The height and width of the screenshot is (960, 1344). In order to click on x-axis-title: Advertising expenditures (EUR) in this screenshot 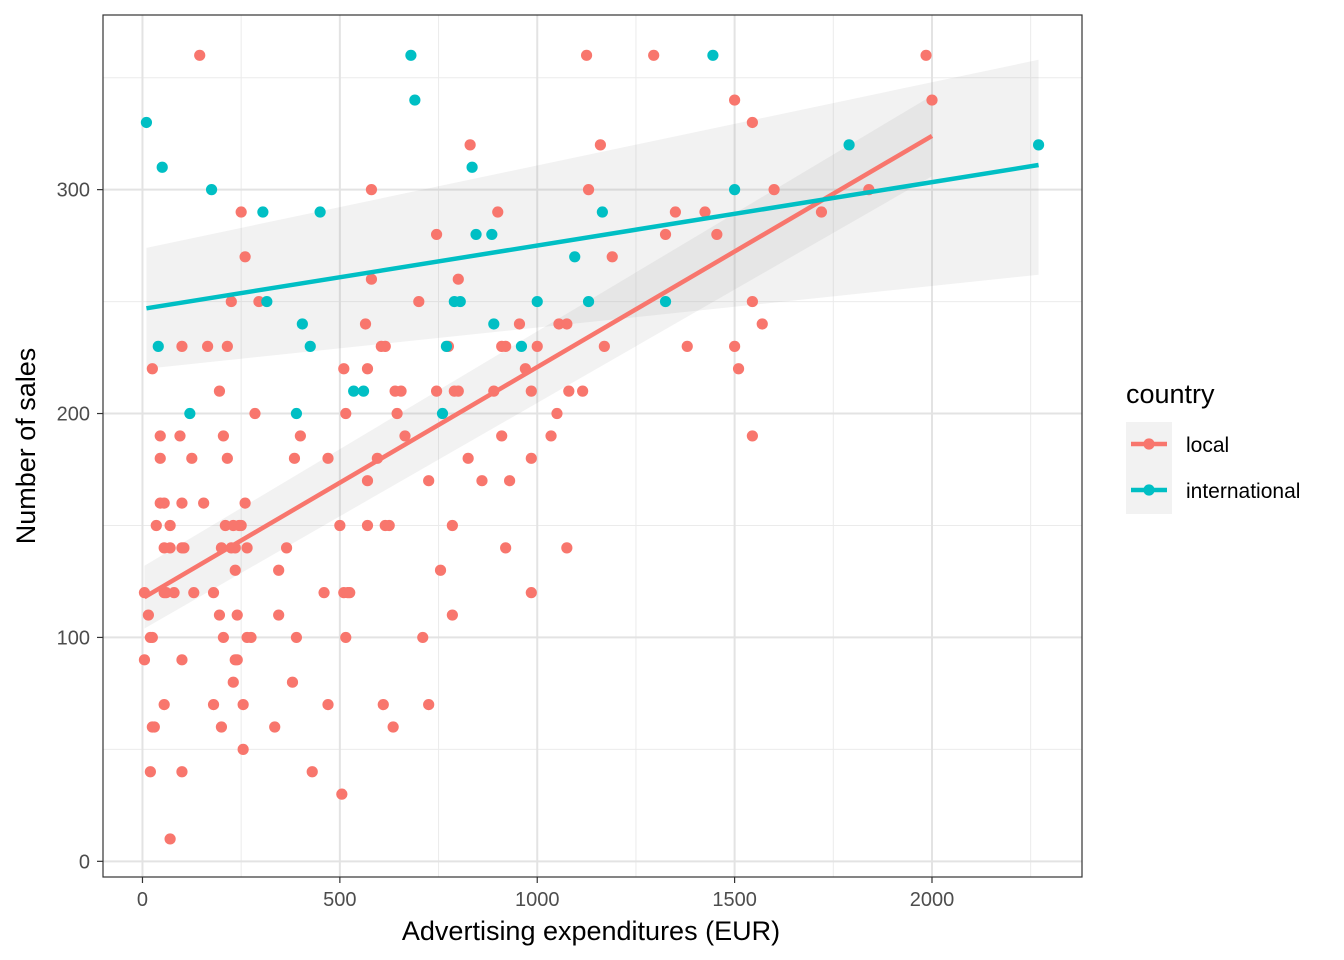, I will do `click(591, 931)`.